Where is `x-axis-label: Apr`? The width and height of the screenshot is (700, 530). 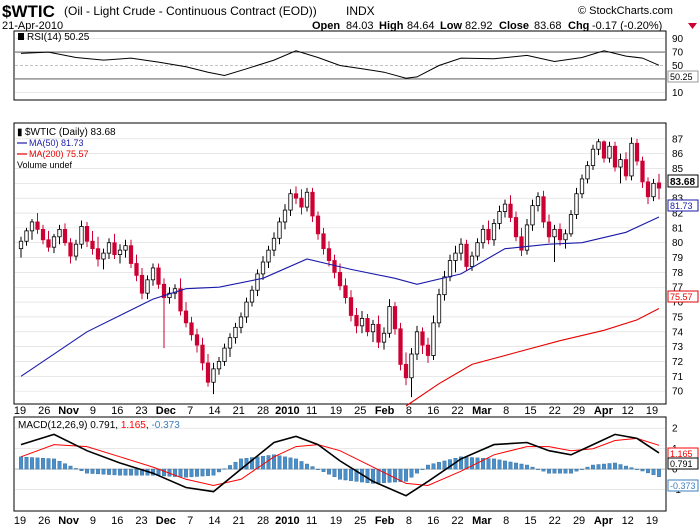
x-axis-label: Apr is located at coordinates (604, 521).